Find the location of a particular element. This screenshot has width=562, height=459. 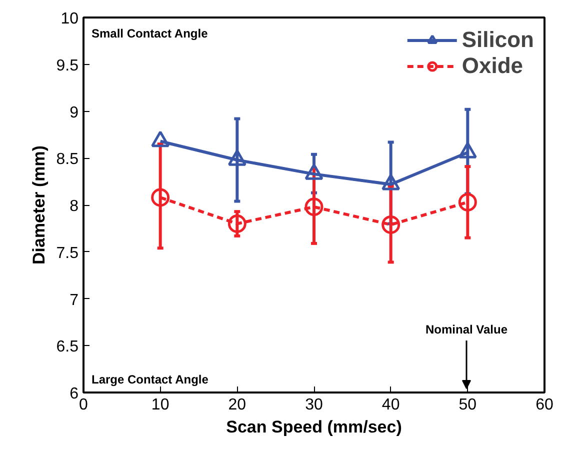

legend-label: Oxide is located at coordinates (493, 66).